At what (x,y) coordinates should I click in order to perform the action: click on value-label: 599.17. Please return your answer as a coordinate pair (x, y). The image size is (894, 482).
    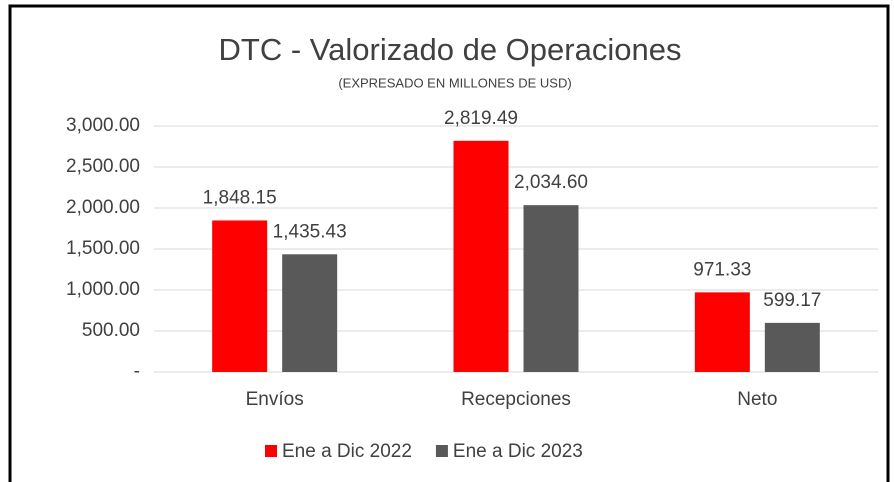
    Looking at the image, I should click on (792, 300).